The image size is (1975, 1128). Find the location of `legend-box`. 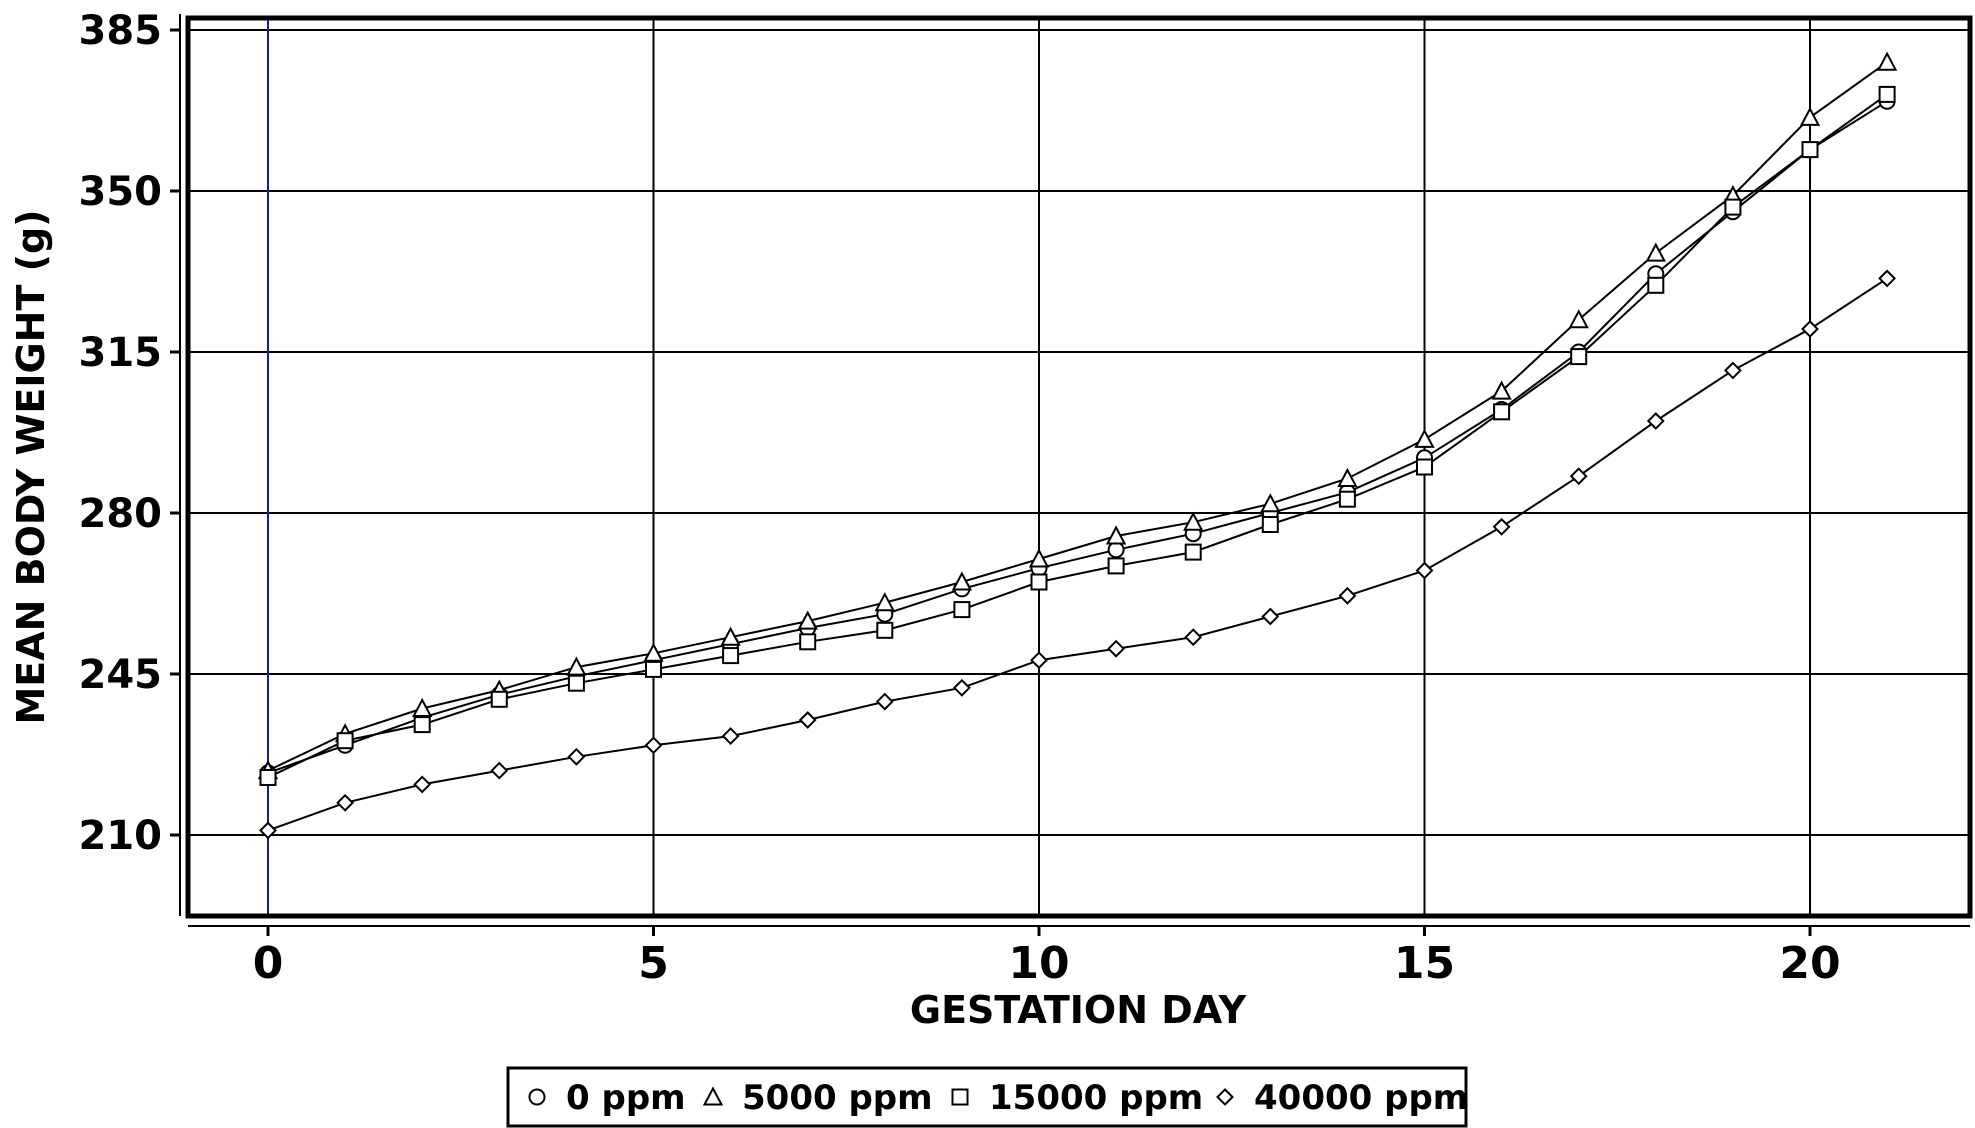

legend-box is located at coordinates (987, 1097).